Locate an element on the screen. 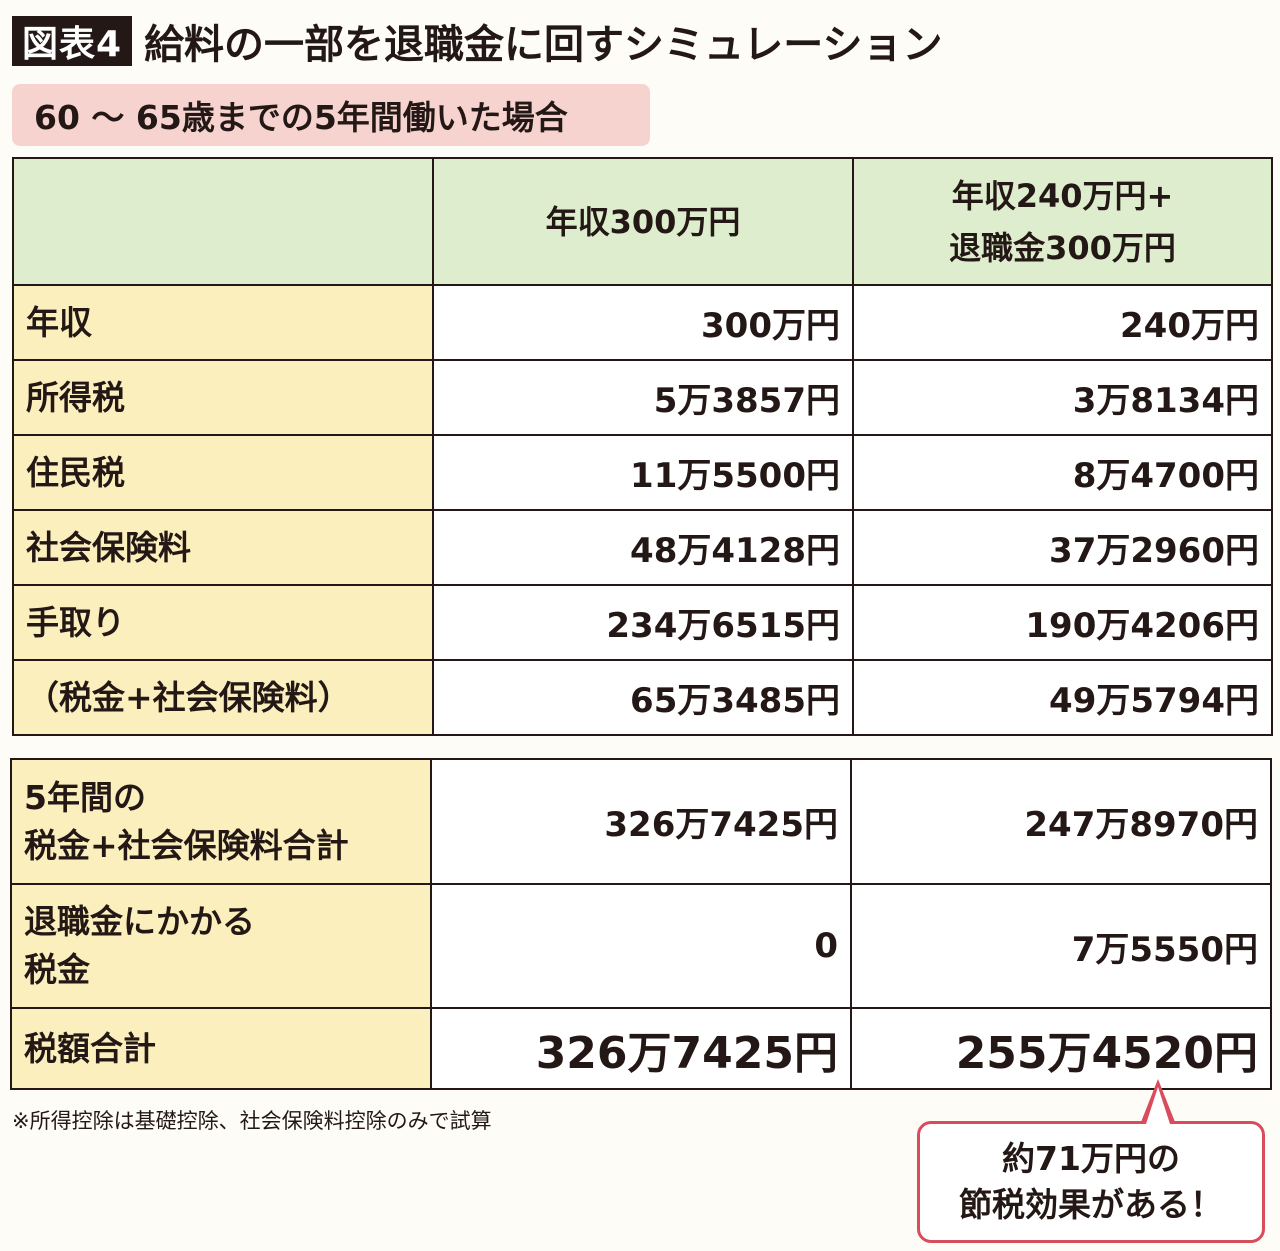 Image resolution: width=1280 pixels, height=1251 pixels. value-b: 3万8134円 is located at coordinates (1062, 397).